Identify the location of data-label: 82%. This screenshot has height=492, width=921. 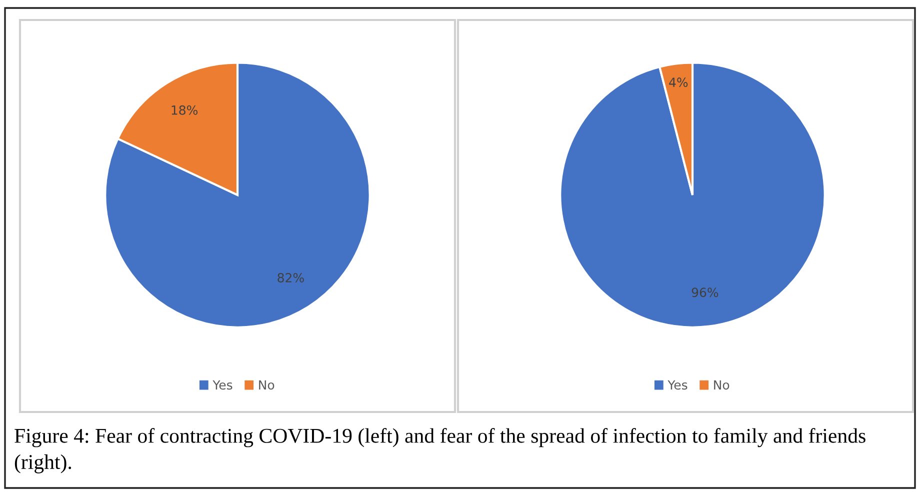
(291, 277).